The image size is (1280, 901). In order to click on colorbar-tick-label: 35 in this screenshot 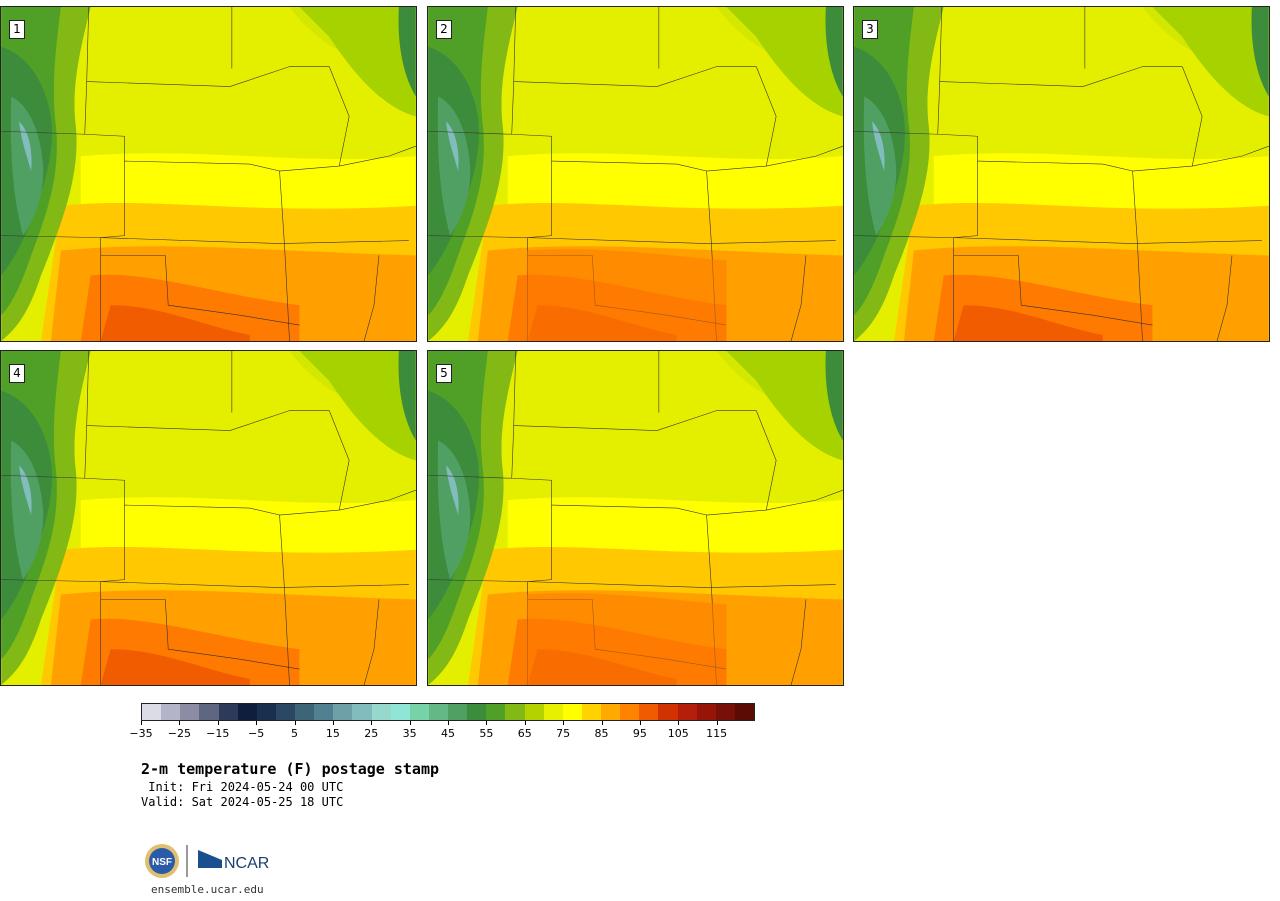, I will do `click(409, 733)`.